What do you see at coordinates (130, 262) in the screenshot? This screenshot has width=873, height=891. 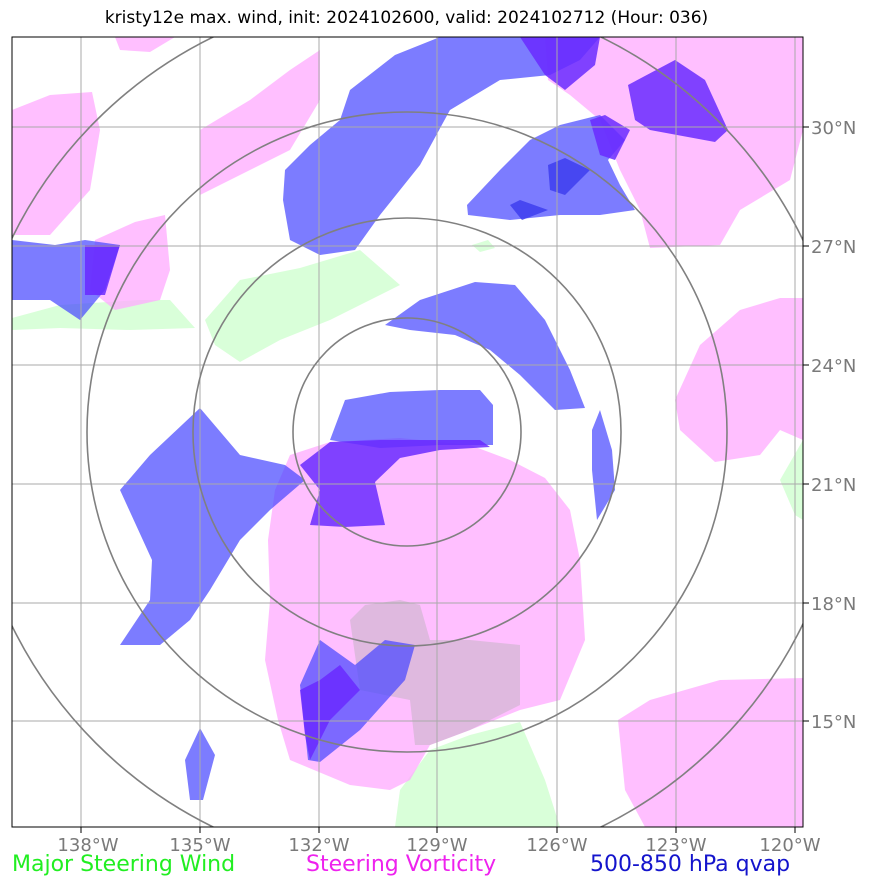 I see `vort-region-w` at bounding box center [130, 262].